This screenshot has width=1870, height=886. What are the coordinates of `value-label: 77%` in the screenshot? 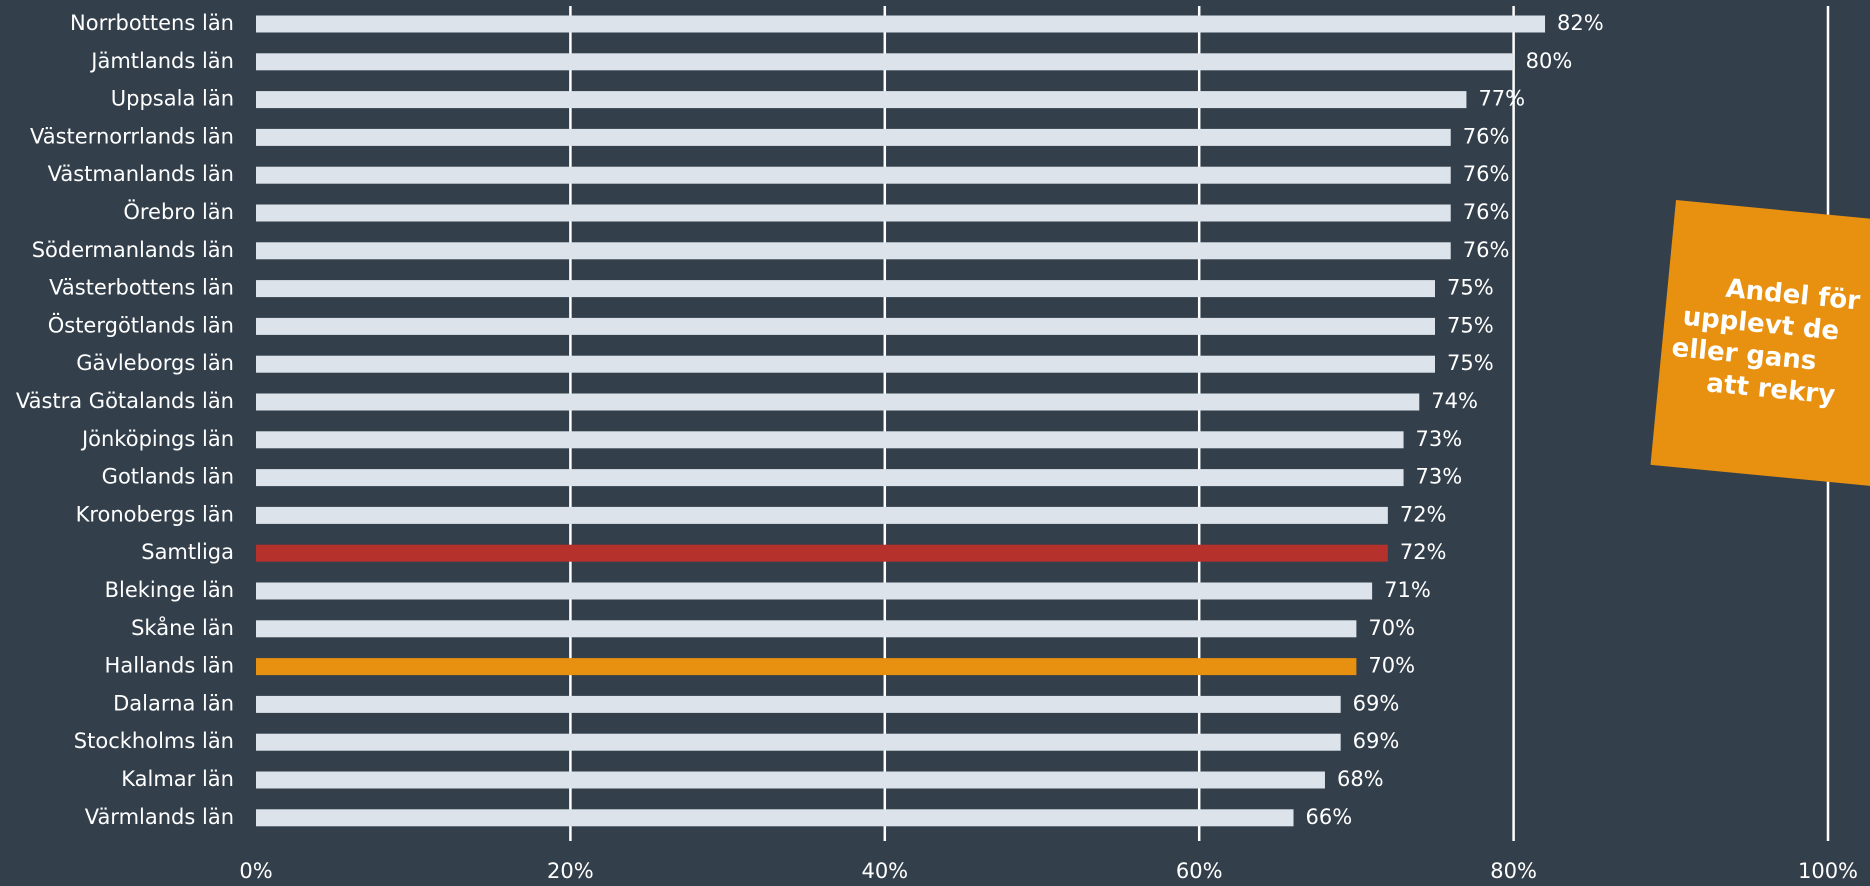 It's located at (1501, 99).